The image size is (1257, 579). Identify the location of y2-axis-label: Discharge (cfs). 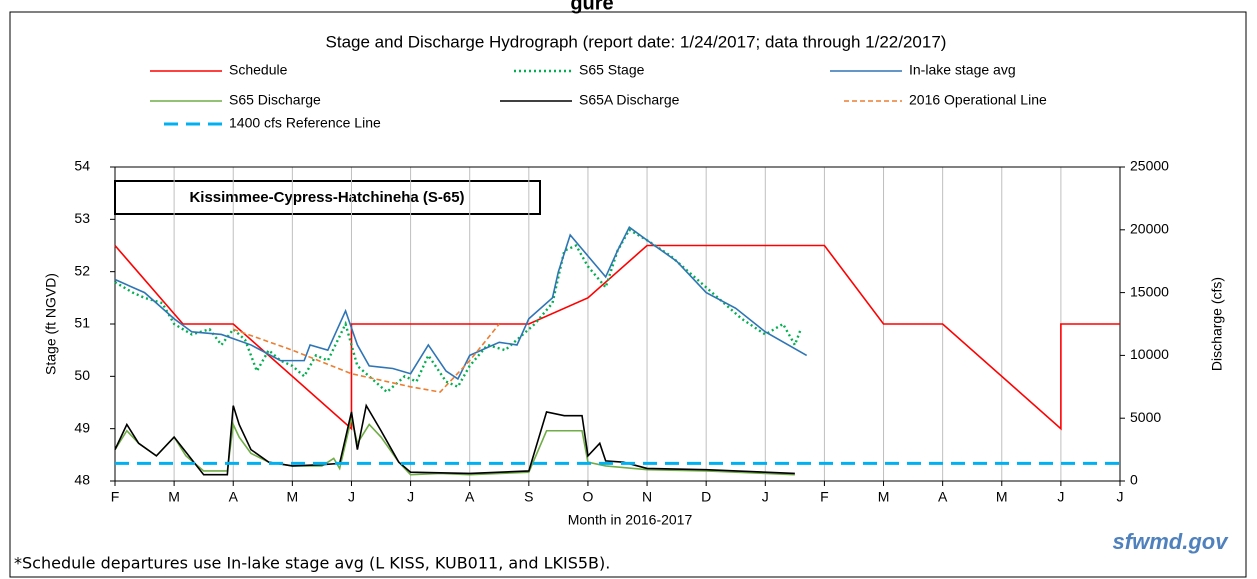
(1217, 324).